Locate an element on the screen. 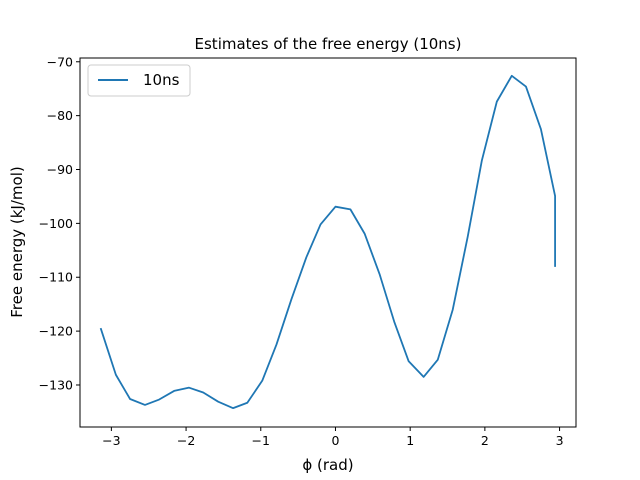 The height and width of the screenshot is (480, 640). y-tick-label: −120 is located at coordinates (56, 331).